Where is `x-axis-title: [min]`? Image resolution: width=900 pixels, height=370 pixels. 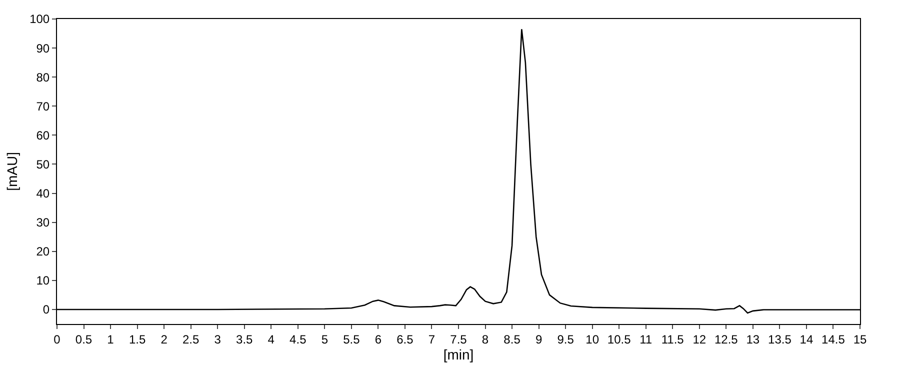 x-axis-title: [min] is located at coordinates (458, 354).